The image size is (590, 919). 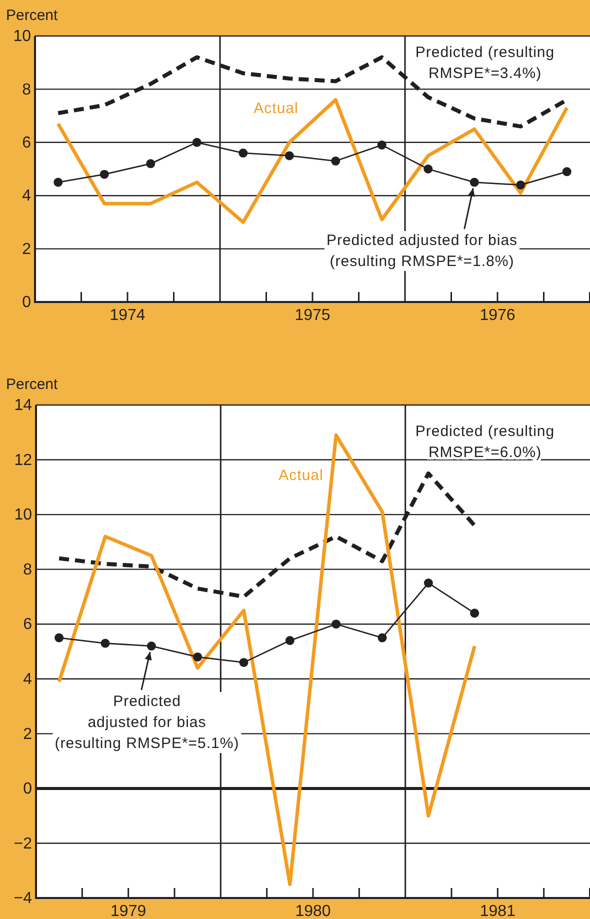 What do you see at coordinates (23, 405) in the screenshot?
I see `y-tick-label: 14` at bounding box center [23, 405].